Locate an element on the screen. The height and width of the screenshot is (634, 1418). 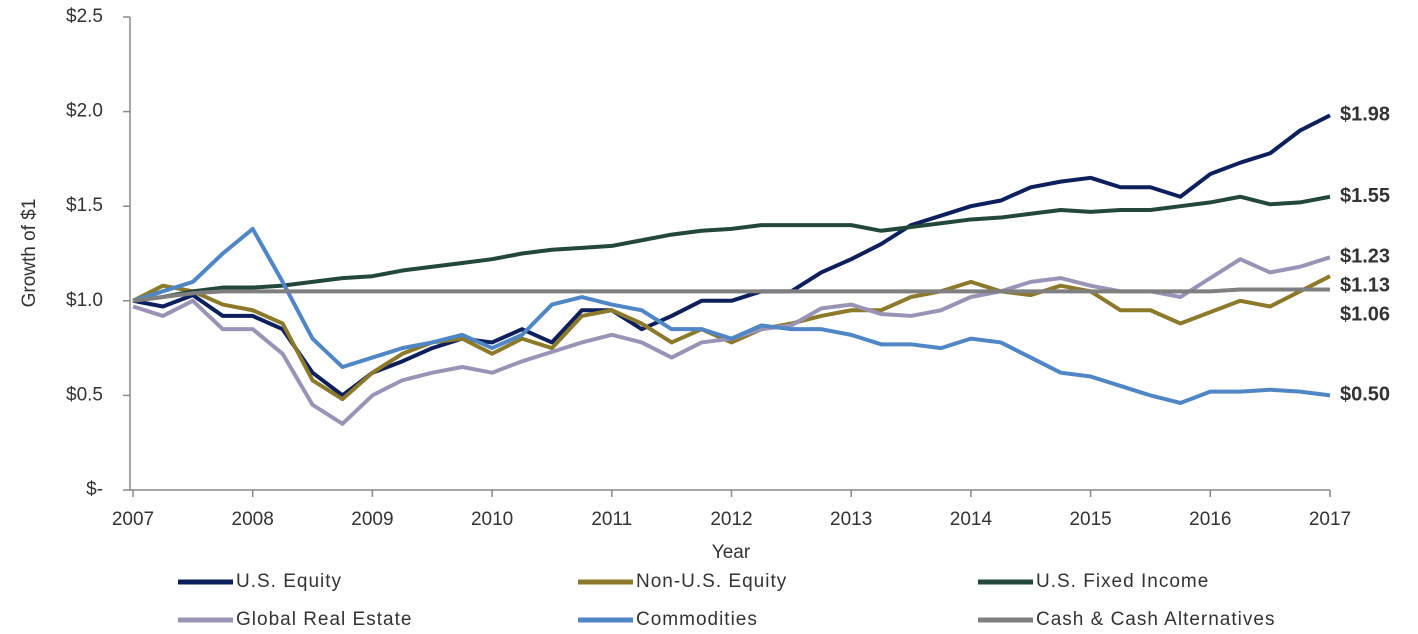
y-axis-label: Growth of $1 is located at coordinates (29, 253).